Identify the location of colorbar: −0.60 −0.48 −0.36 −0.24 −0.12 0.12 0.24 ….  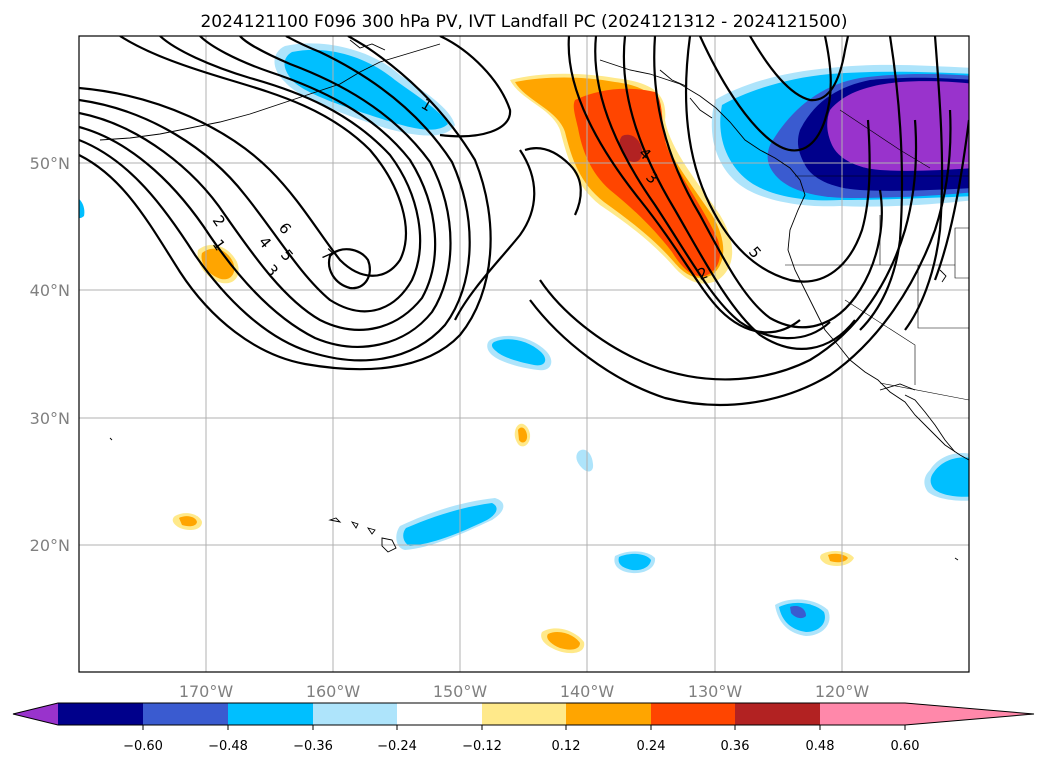
(523, 728).